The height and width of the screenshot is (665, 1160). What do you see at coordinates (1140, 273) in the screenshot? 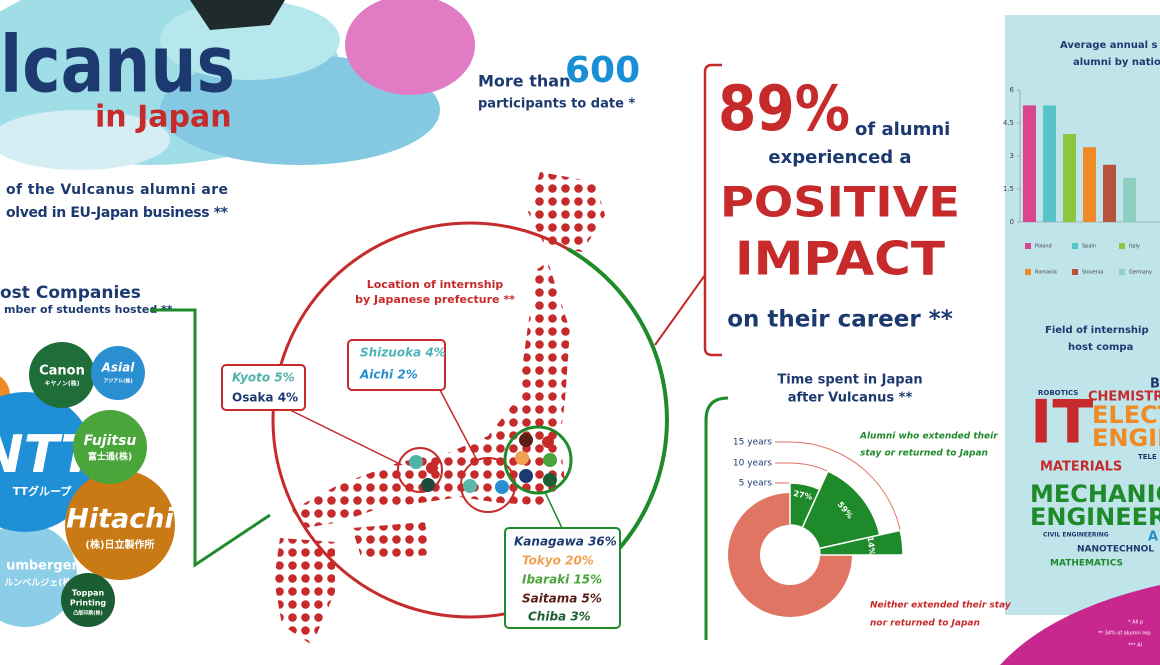
I see `legend-label: Germany` at bounding box center [1140, 273].